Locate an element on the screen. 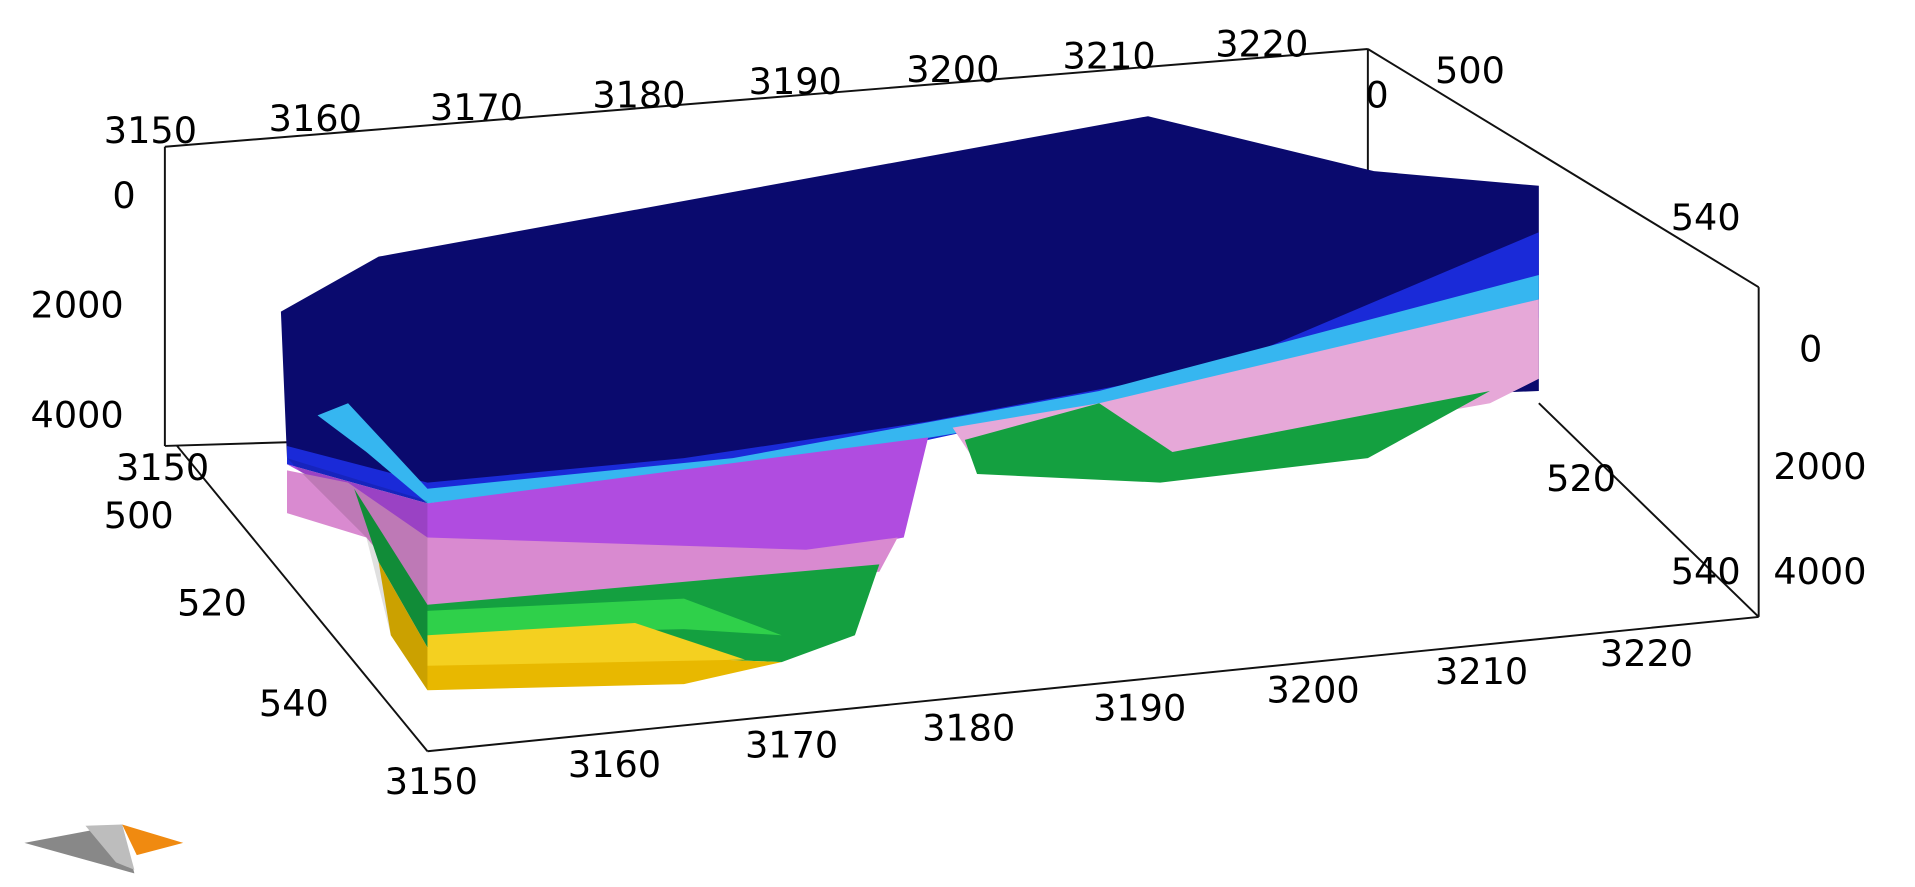 The height and width of the screenshot is (887, 1915). top-x-tick-labels: 3150 3160 3170 3180 3190 3200 3210 3220 is located at coordinates (706, 87).